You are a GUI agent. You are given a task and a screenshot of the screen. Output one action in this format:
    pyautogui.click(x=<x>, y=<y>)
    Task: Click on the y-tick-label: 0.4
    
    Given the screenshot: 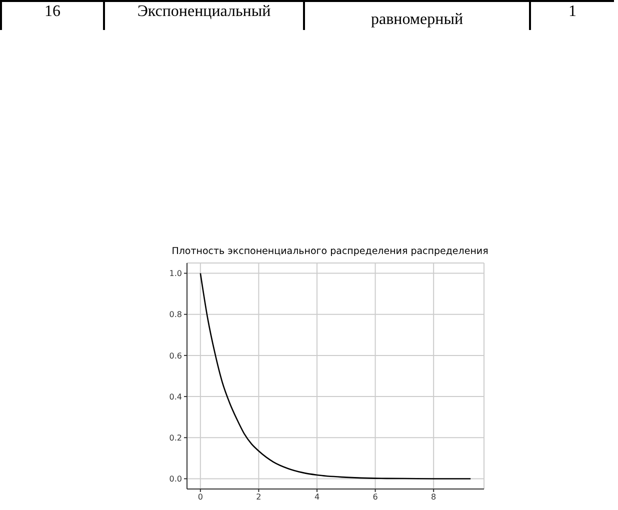 What is the action you would take?
    pyautogui.click(x=175, y=397)
    